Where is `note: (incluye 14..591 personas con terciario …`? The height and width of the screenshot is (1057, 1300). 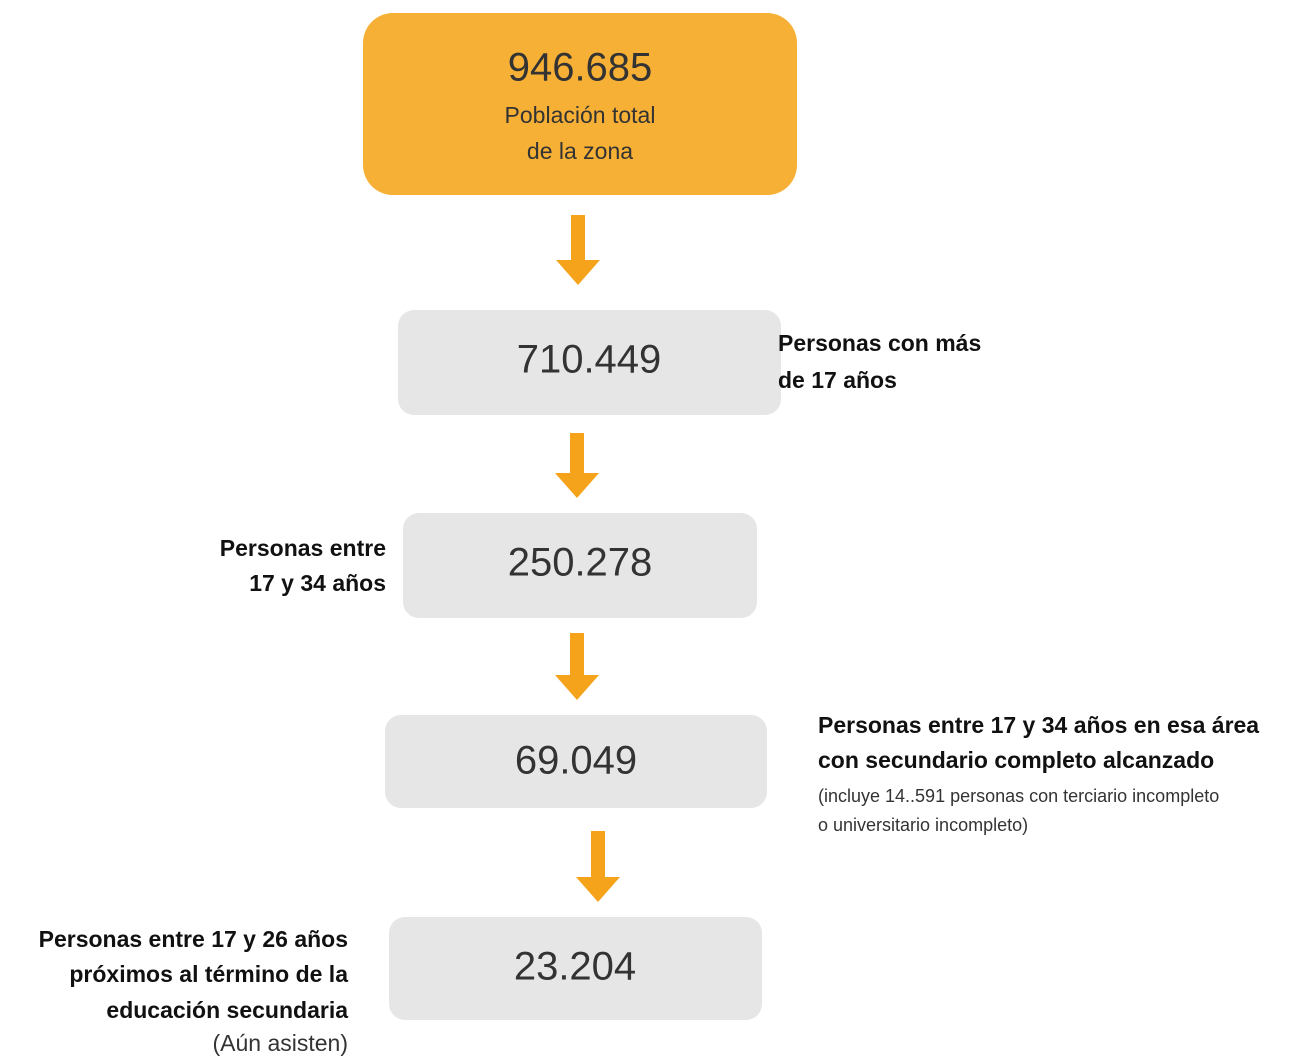
note: (incluye 14..591 personas con terciario … is located at coordinates (1018, 796).